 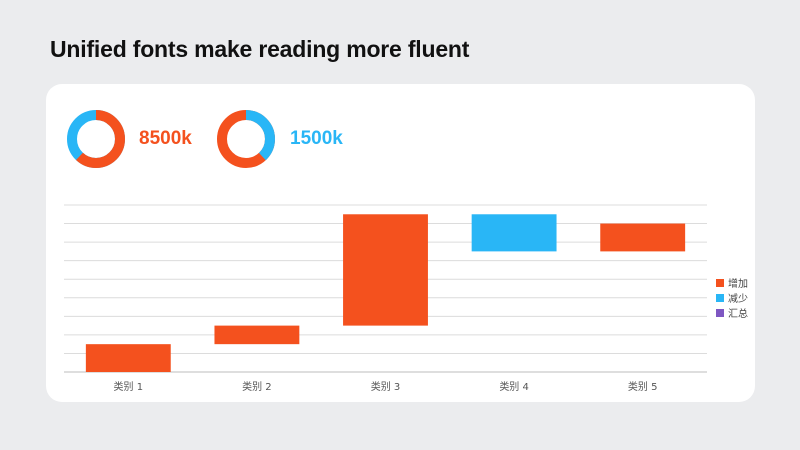 I want to click on x-tick-label: 类别 5, so click(x=643, y=386).